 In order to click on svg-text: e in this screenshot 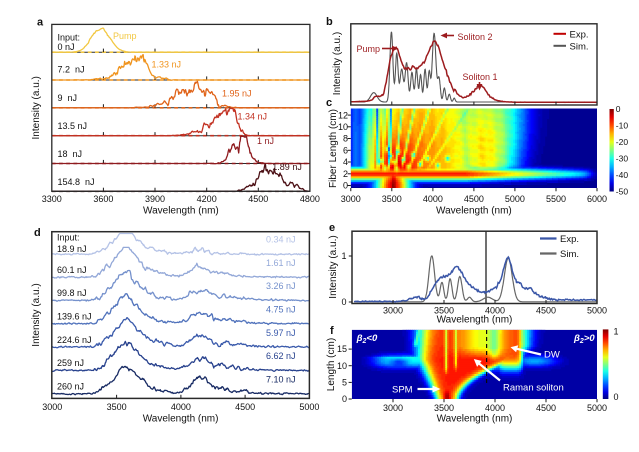, I will do `click(332, 228)`.